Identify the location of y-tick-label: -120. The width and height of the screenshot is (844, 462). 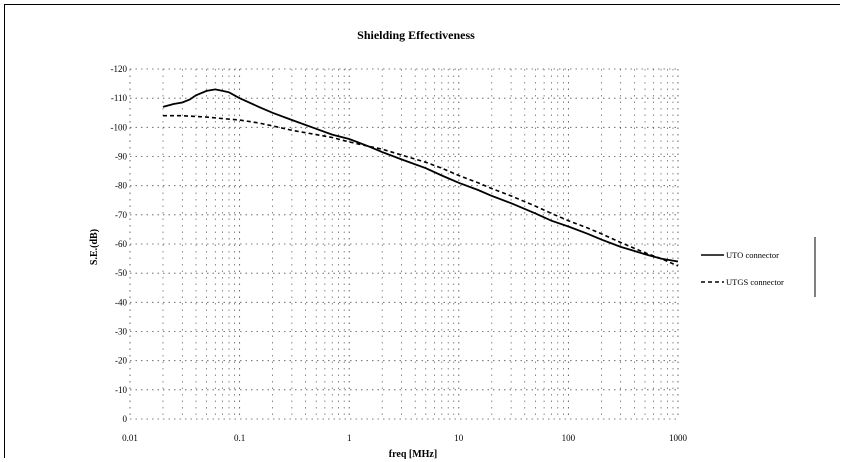
(119, 69).